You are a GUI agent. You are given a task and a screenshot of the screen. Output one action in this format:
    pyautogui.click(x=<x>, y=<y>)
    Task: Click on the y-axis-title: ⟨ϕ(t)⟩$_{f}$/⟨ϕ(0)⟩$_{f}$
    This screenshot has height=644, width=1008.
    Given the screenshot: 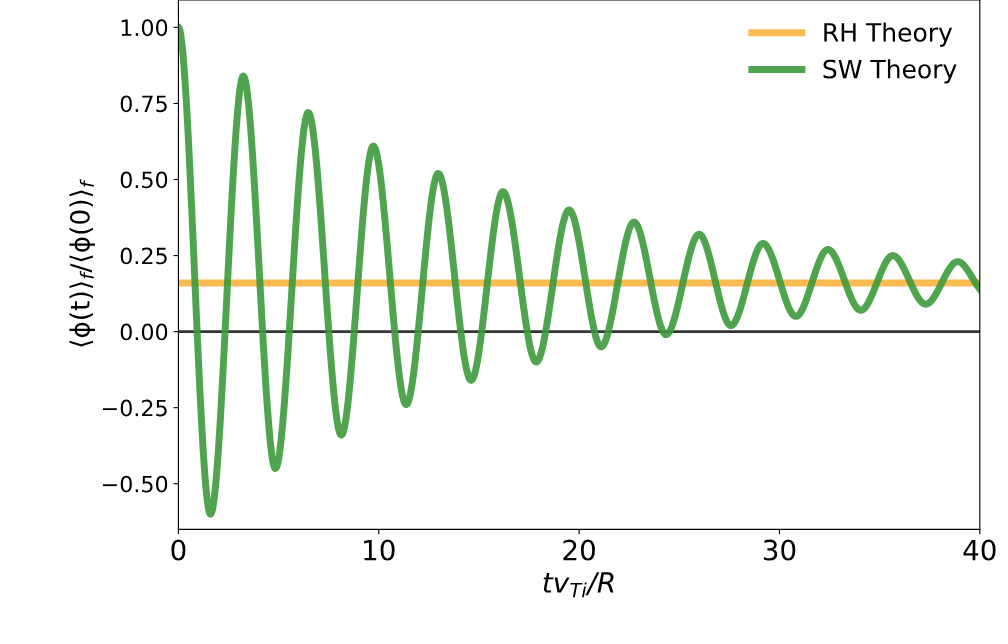 What is the action you would take?
    pyautogui.click(x=82, y=263)
    